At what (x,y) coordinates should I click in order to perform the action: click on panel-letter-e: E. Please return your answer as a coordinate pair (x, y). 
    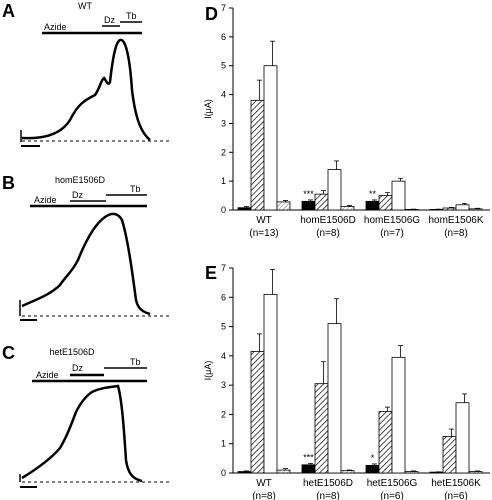
    Looking at the image, I should click on (211, 273).